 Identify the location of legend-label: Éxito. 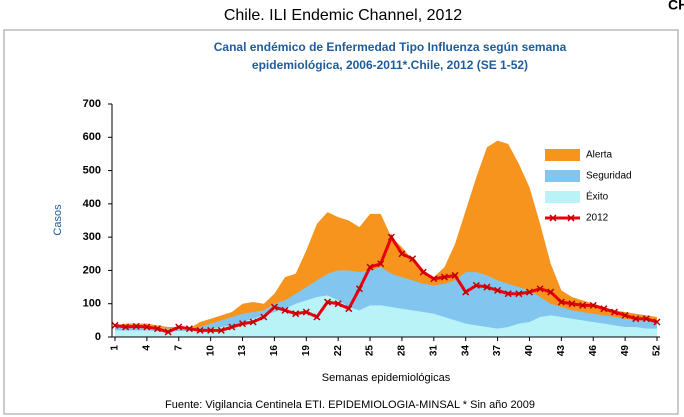
(597, 196).